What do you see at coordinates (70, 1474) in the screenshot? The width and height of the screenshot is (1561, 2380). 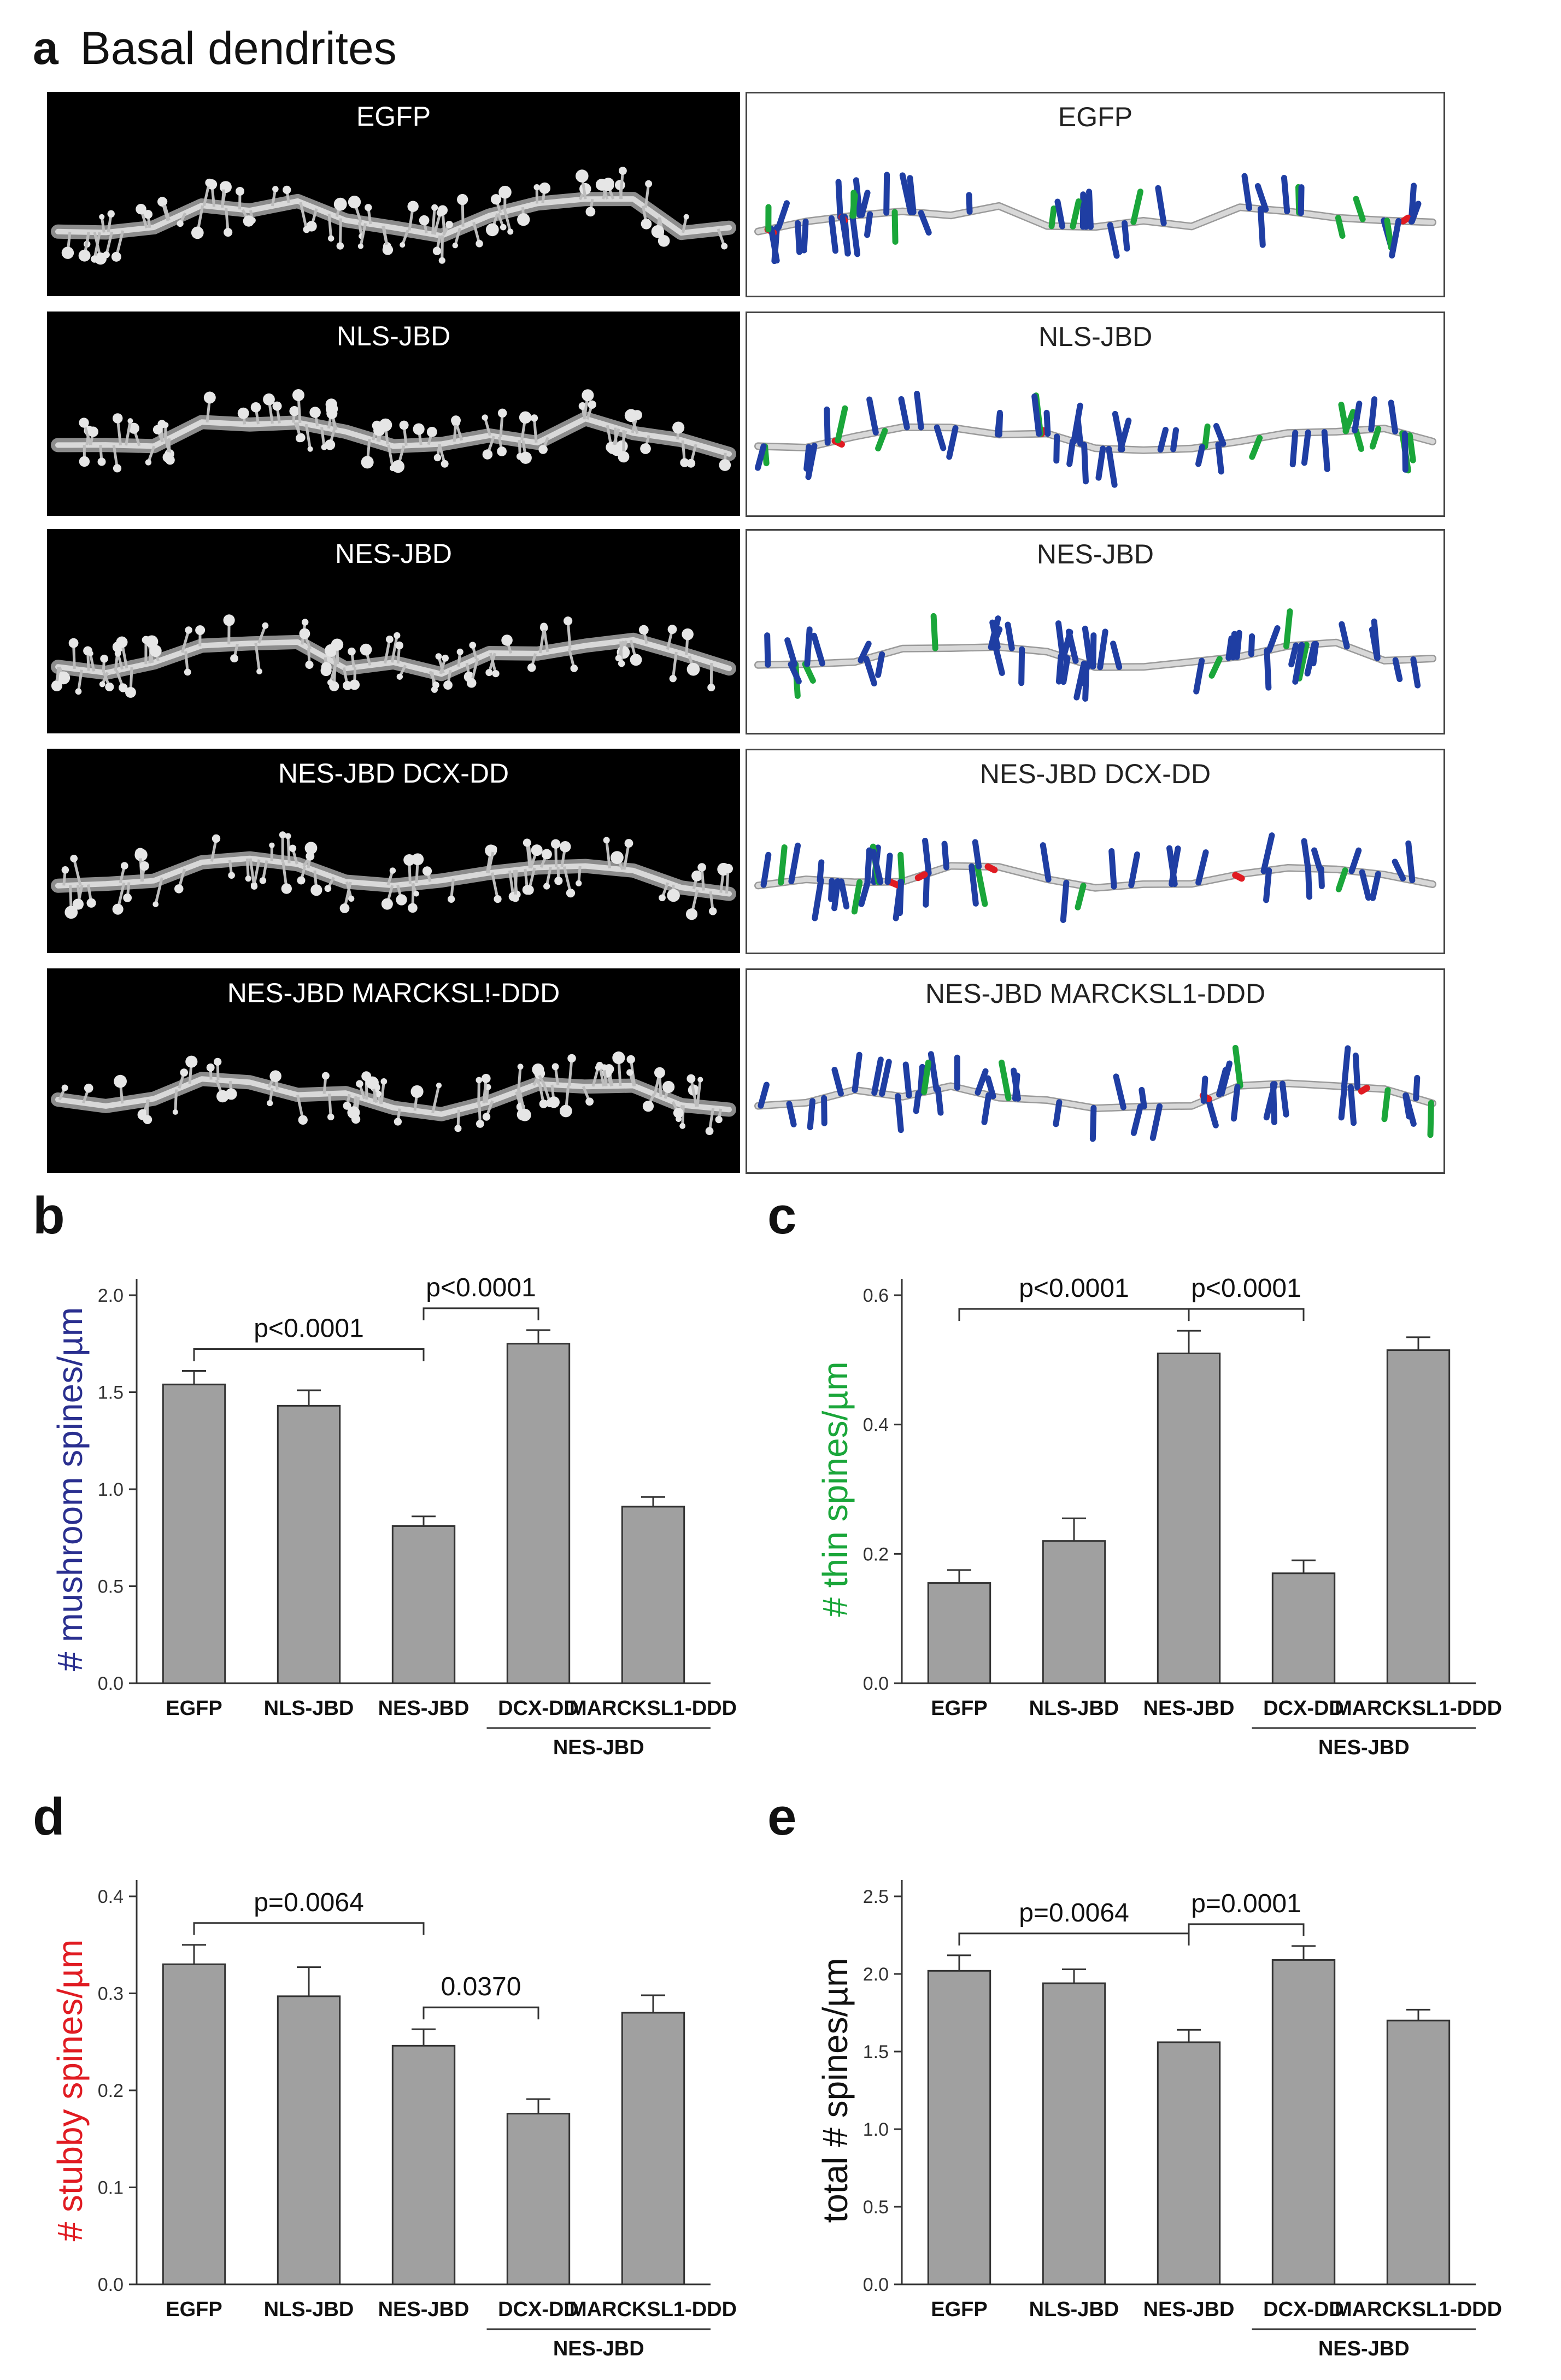 I see `y-axis-label-main: mushroom spines/µm` at bounding box center [70, 1474].